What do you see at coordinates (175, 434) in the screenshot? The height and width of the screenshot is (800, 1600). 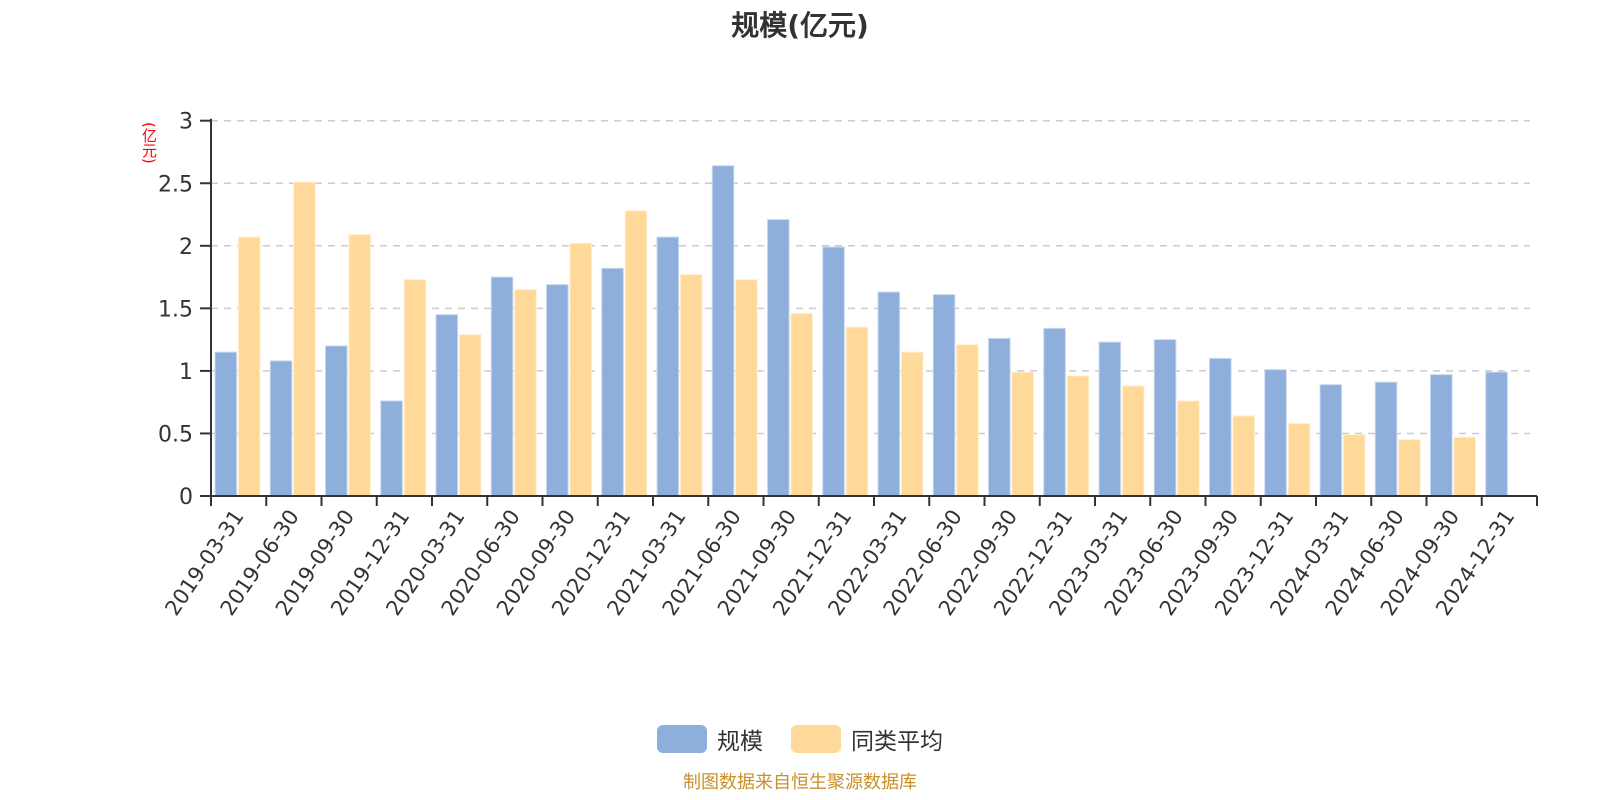 I see `y-tick-label: 0.5` at bounding box center [175, 434].